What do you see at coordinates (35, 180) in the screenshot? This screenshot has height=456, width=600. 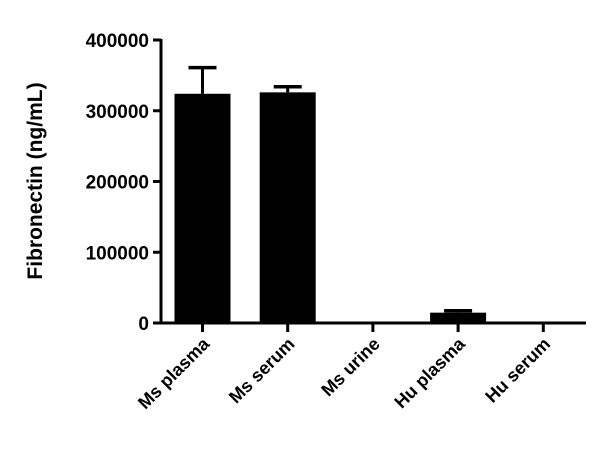 I see `y-axis-label: Fibronectin (ng/mL)` at bounding box center [35, 180].